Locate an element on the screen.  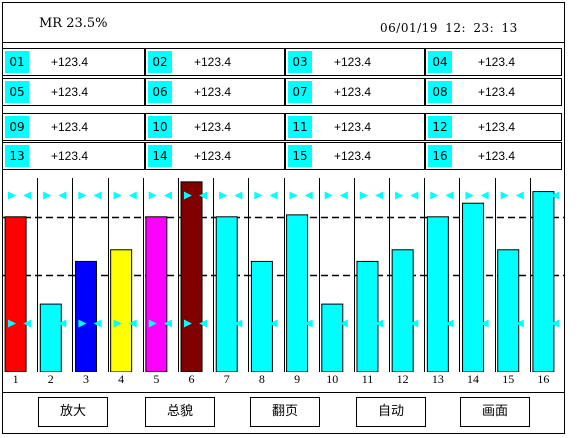
channel-number: 15 is located at coordinates (300, 156).